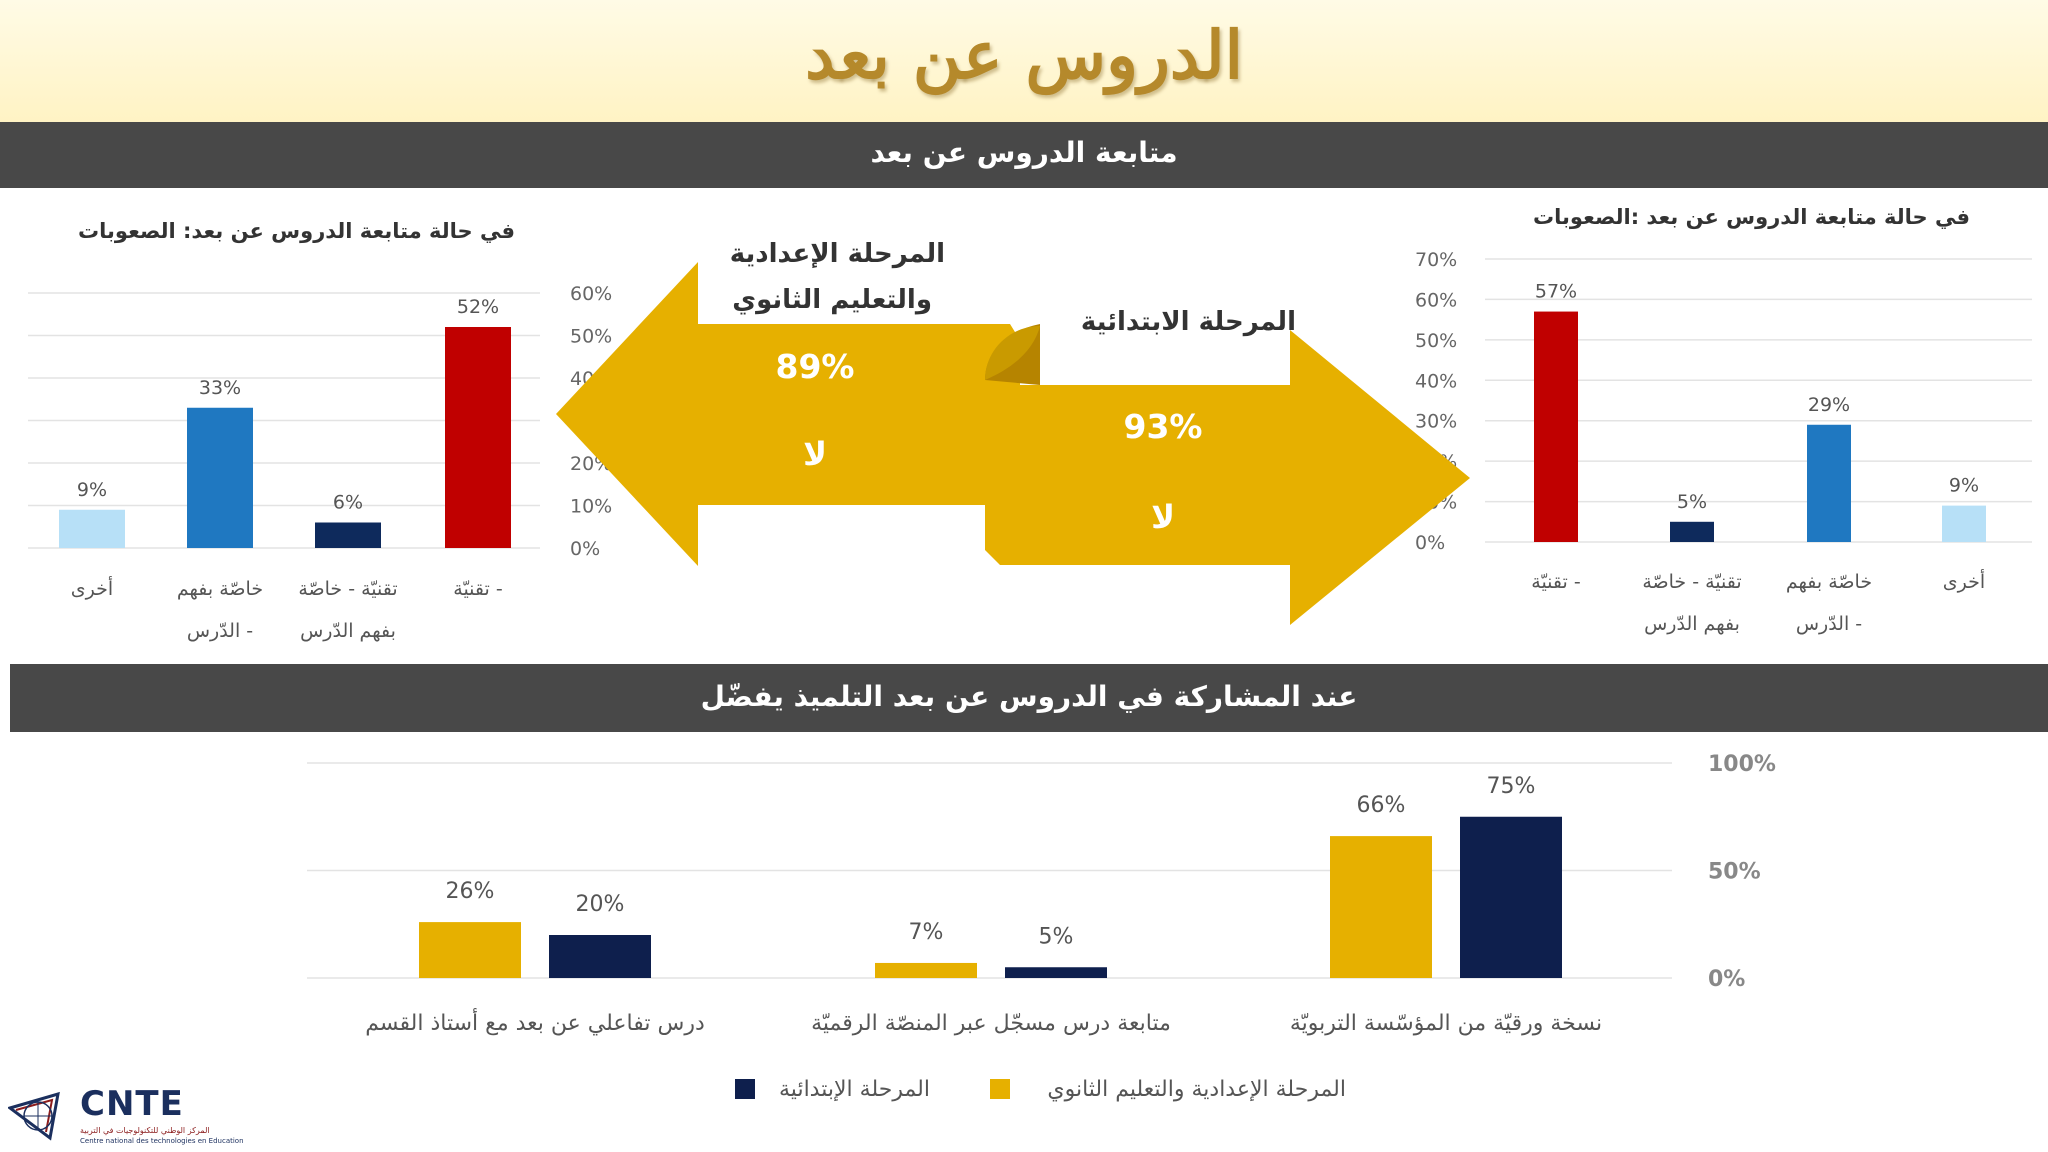  What do you see at coordinates (745, 1089) in the screenshot?
I see `legend-swatch-primary` at bounding box center [745, 1089].